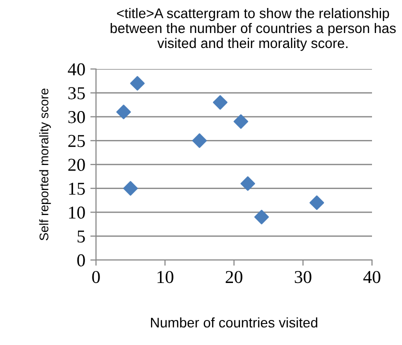 The width and height of the screenshot is (402, 345). Describe the element at coordinates (76, 93) in the screenshot. I see `y-tick-label: 35` at that location.